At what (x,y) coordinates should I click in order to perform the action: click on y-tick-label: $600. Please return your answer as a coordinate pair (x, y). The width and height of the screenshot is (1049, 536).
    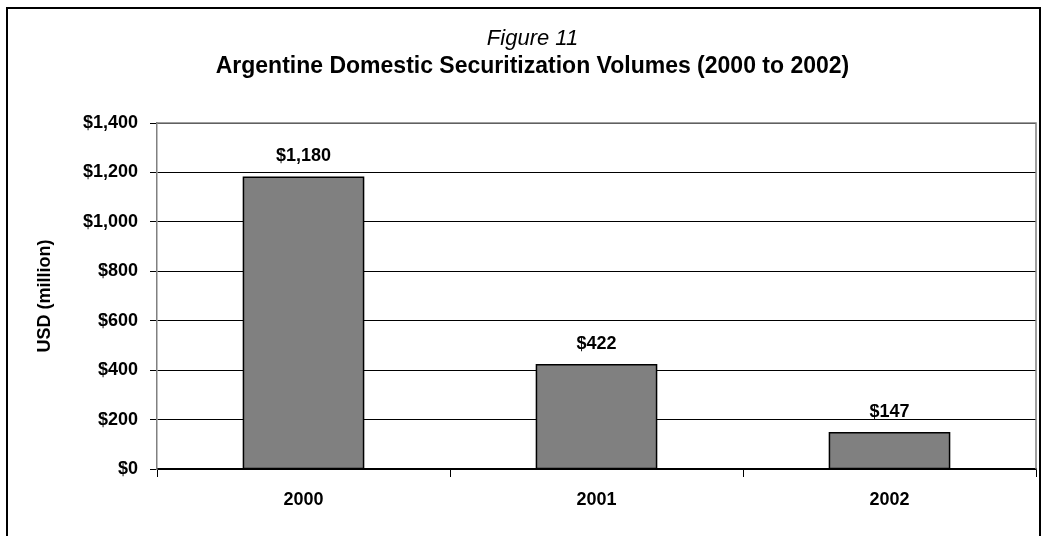
    Looking at the image, I should click on (117, 319).